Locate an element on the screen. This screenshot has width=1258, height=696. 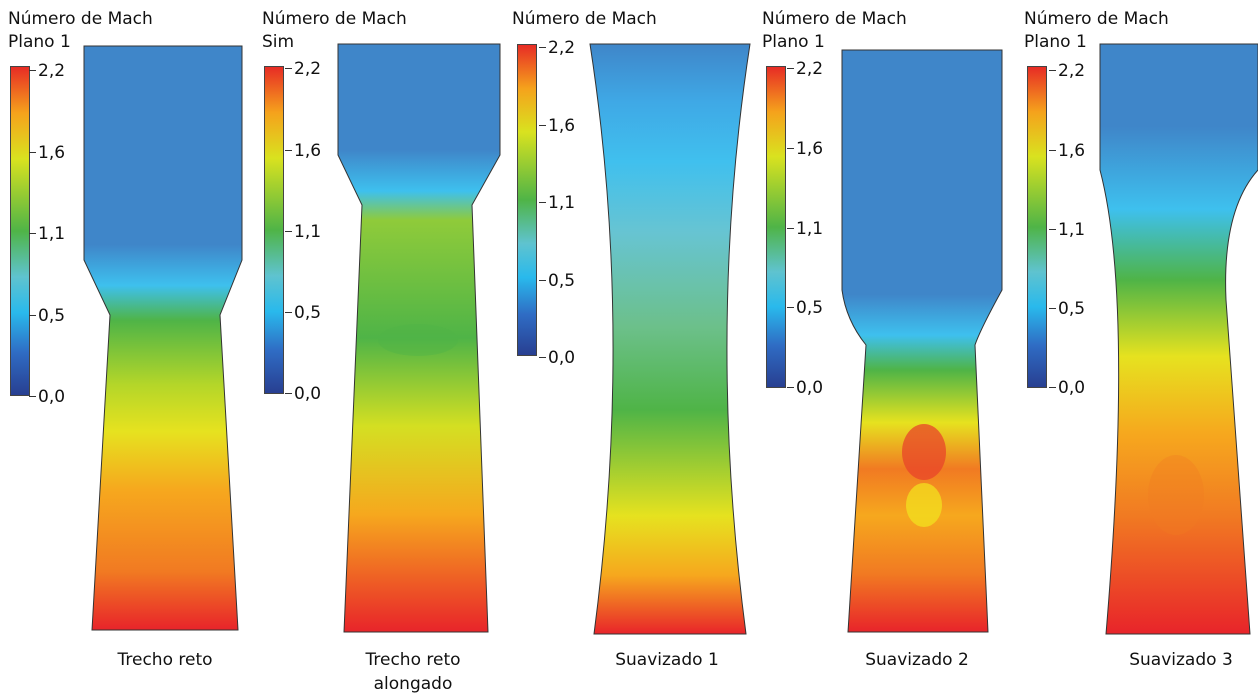
nozzle-trecho-reto is located at coordinates (163, 338).